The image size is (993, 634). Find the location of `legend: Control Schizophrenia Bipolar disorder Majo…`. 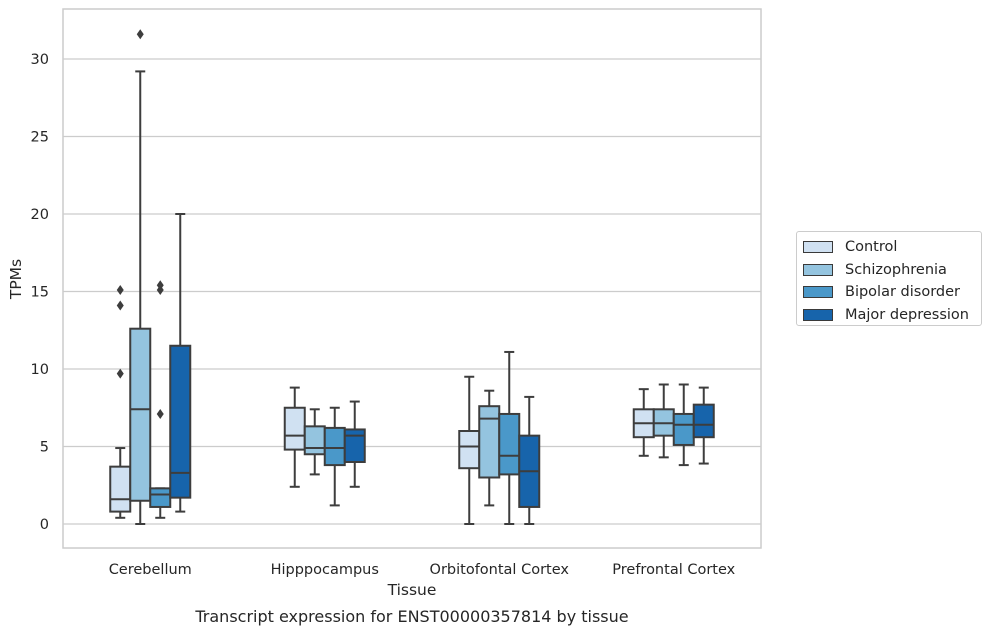

legend: Control Schizophrenia Bipolar disorder Majo… is located at coordinates (889, 278).